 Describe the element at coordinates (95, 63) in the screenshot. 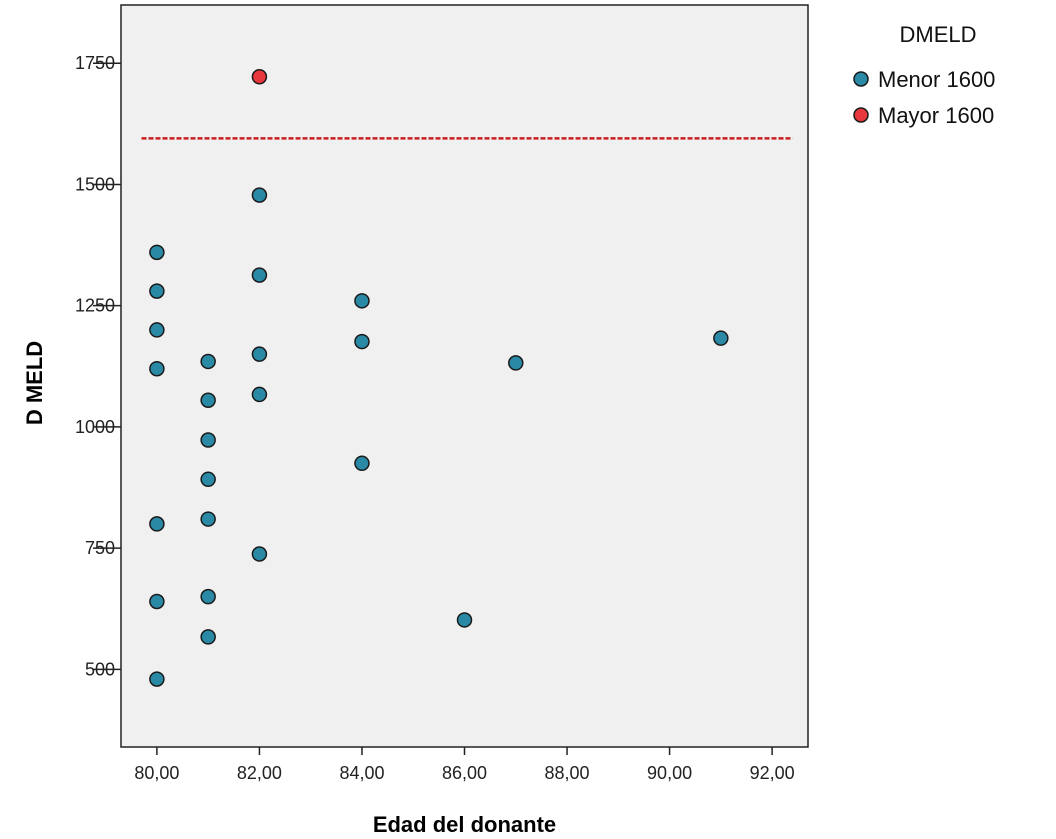

I see `y-tick-label: 1750` at that location.